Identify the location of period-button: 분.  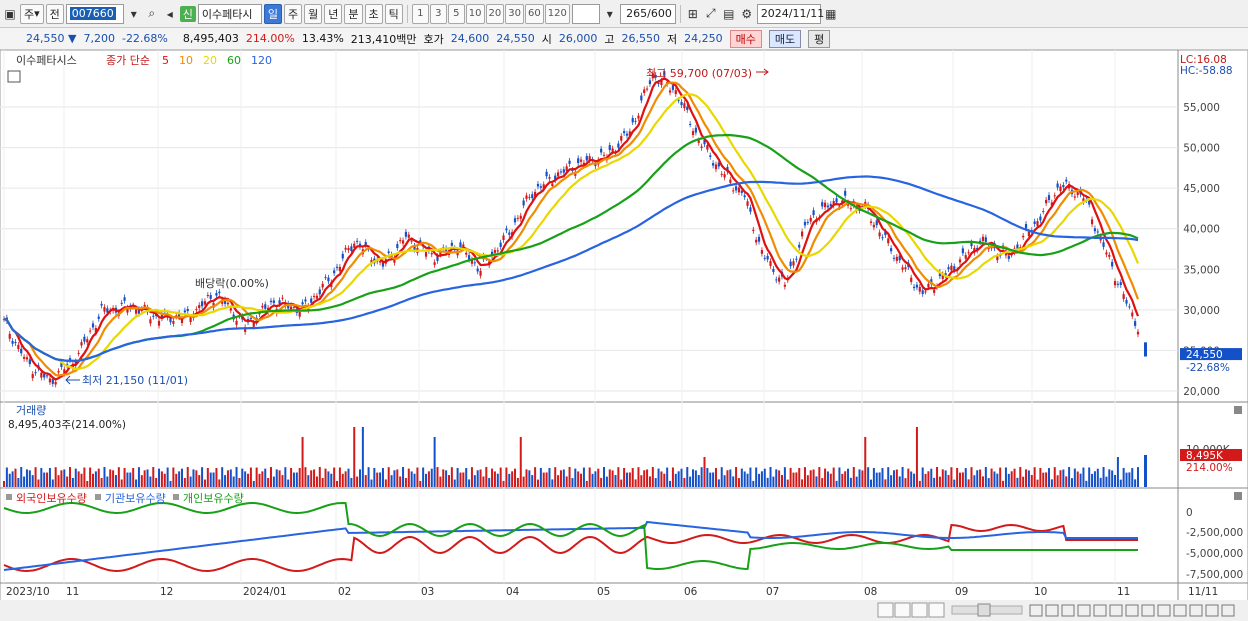
(353, 13).